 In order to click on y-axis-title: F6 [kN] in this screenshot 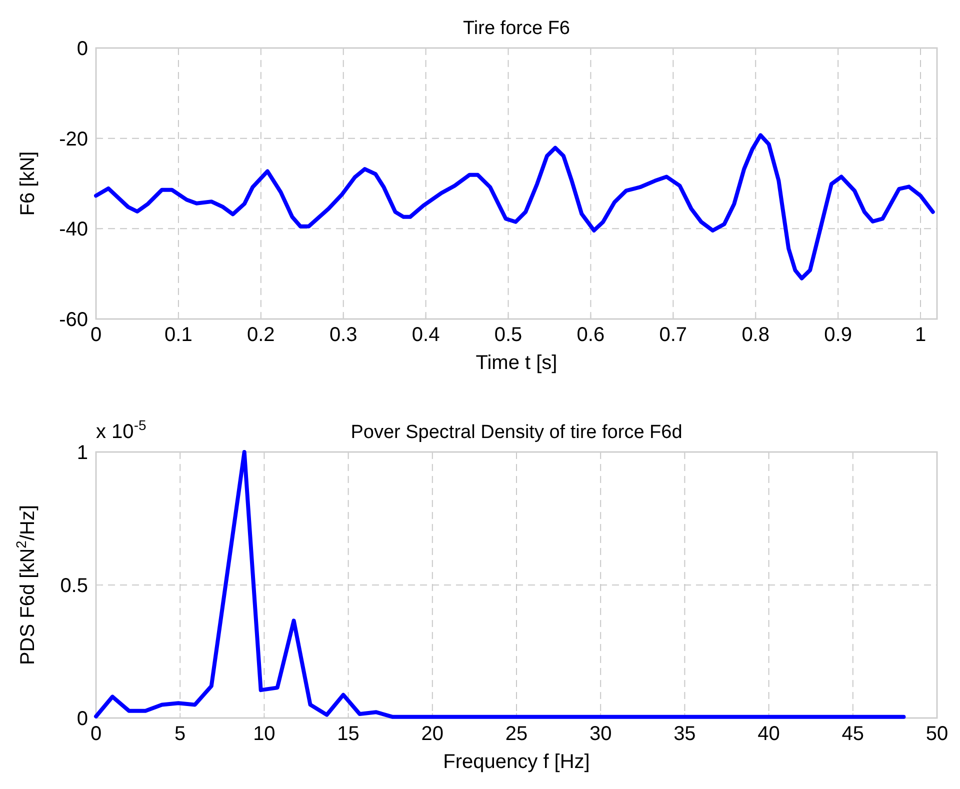, I will do `click(28, 183)`.